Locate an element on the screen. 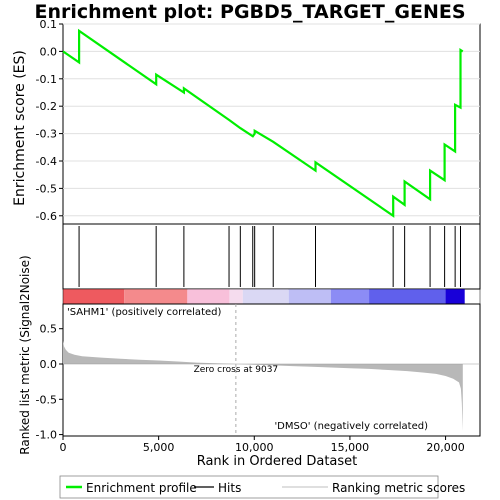  hits-panel is located at coordinates (271, 256).